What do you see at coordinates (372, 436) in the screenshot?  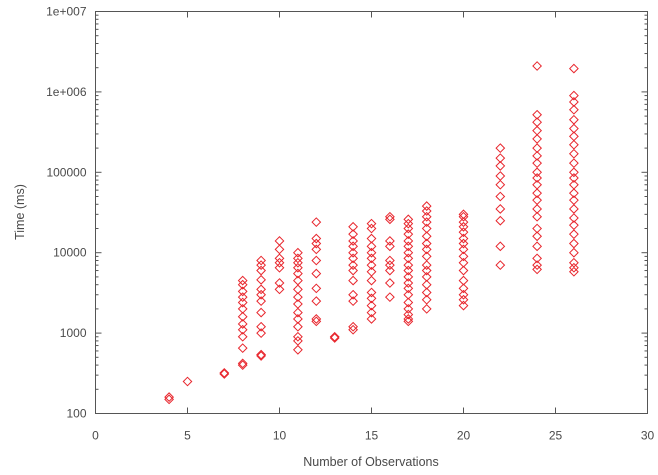 I see `x-tick-label: 15` at bounding box center [372, 436].